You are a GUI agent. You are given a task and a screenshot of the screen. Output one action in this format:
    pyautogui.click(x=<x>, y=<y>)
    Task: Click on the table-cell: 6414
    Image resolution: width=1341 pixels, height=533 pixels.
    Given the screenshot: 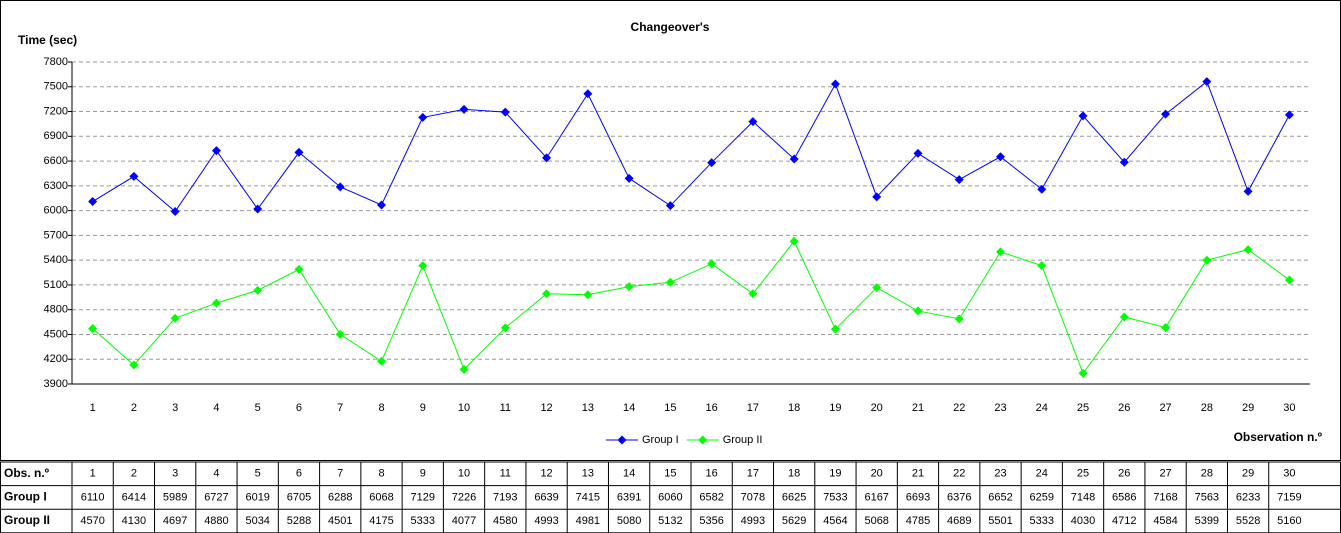 What is the action you would take?
    pyautogui.click(x=134, y=497)
    